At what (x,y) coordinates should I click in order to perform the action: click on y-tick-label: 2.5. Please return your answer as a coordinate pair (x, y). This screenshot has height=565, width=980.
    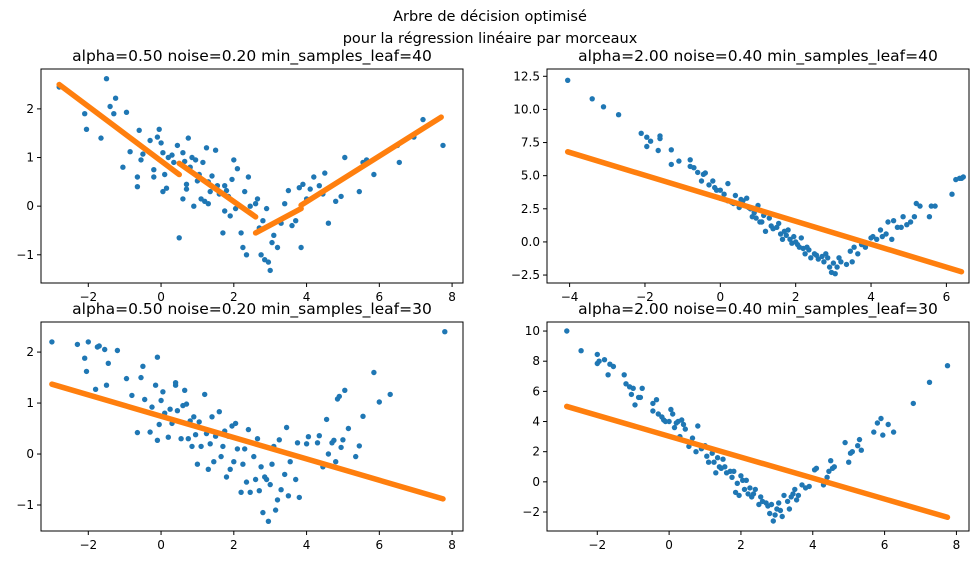
    Looking at the image, I should click on (530, 209).